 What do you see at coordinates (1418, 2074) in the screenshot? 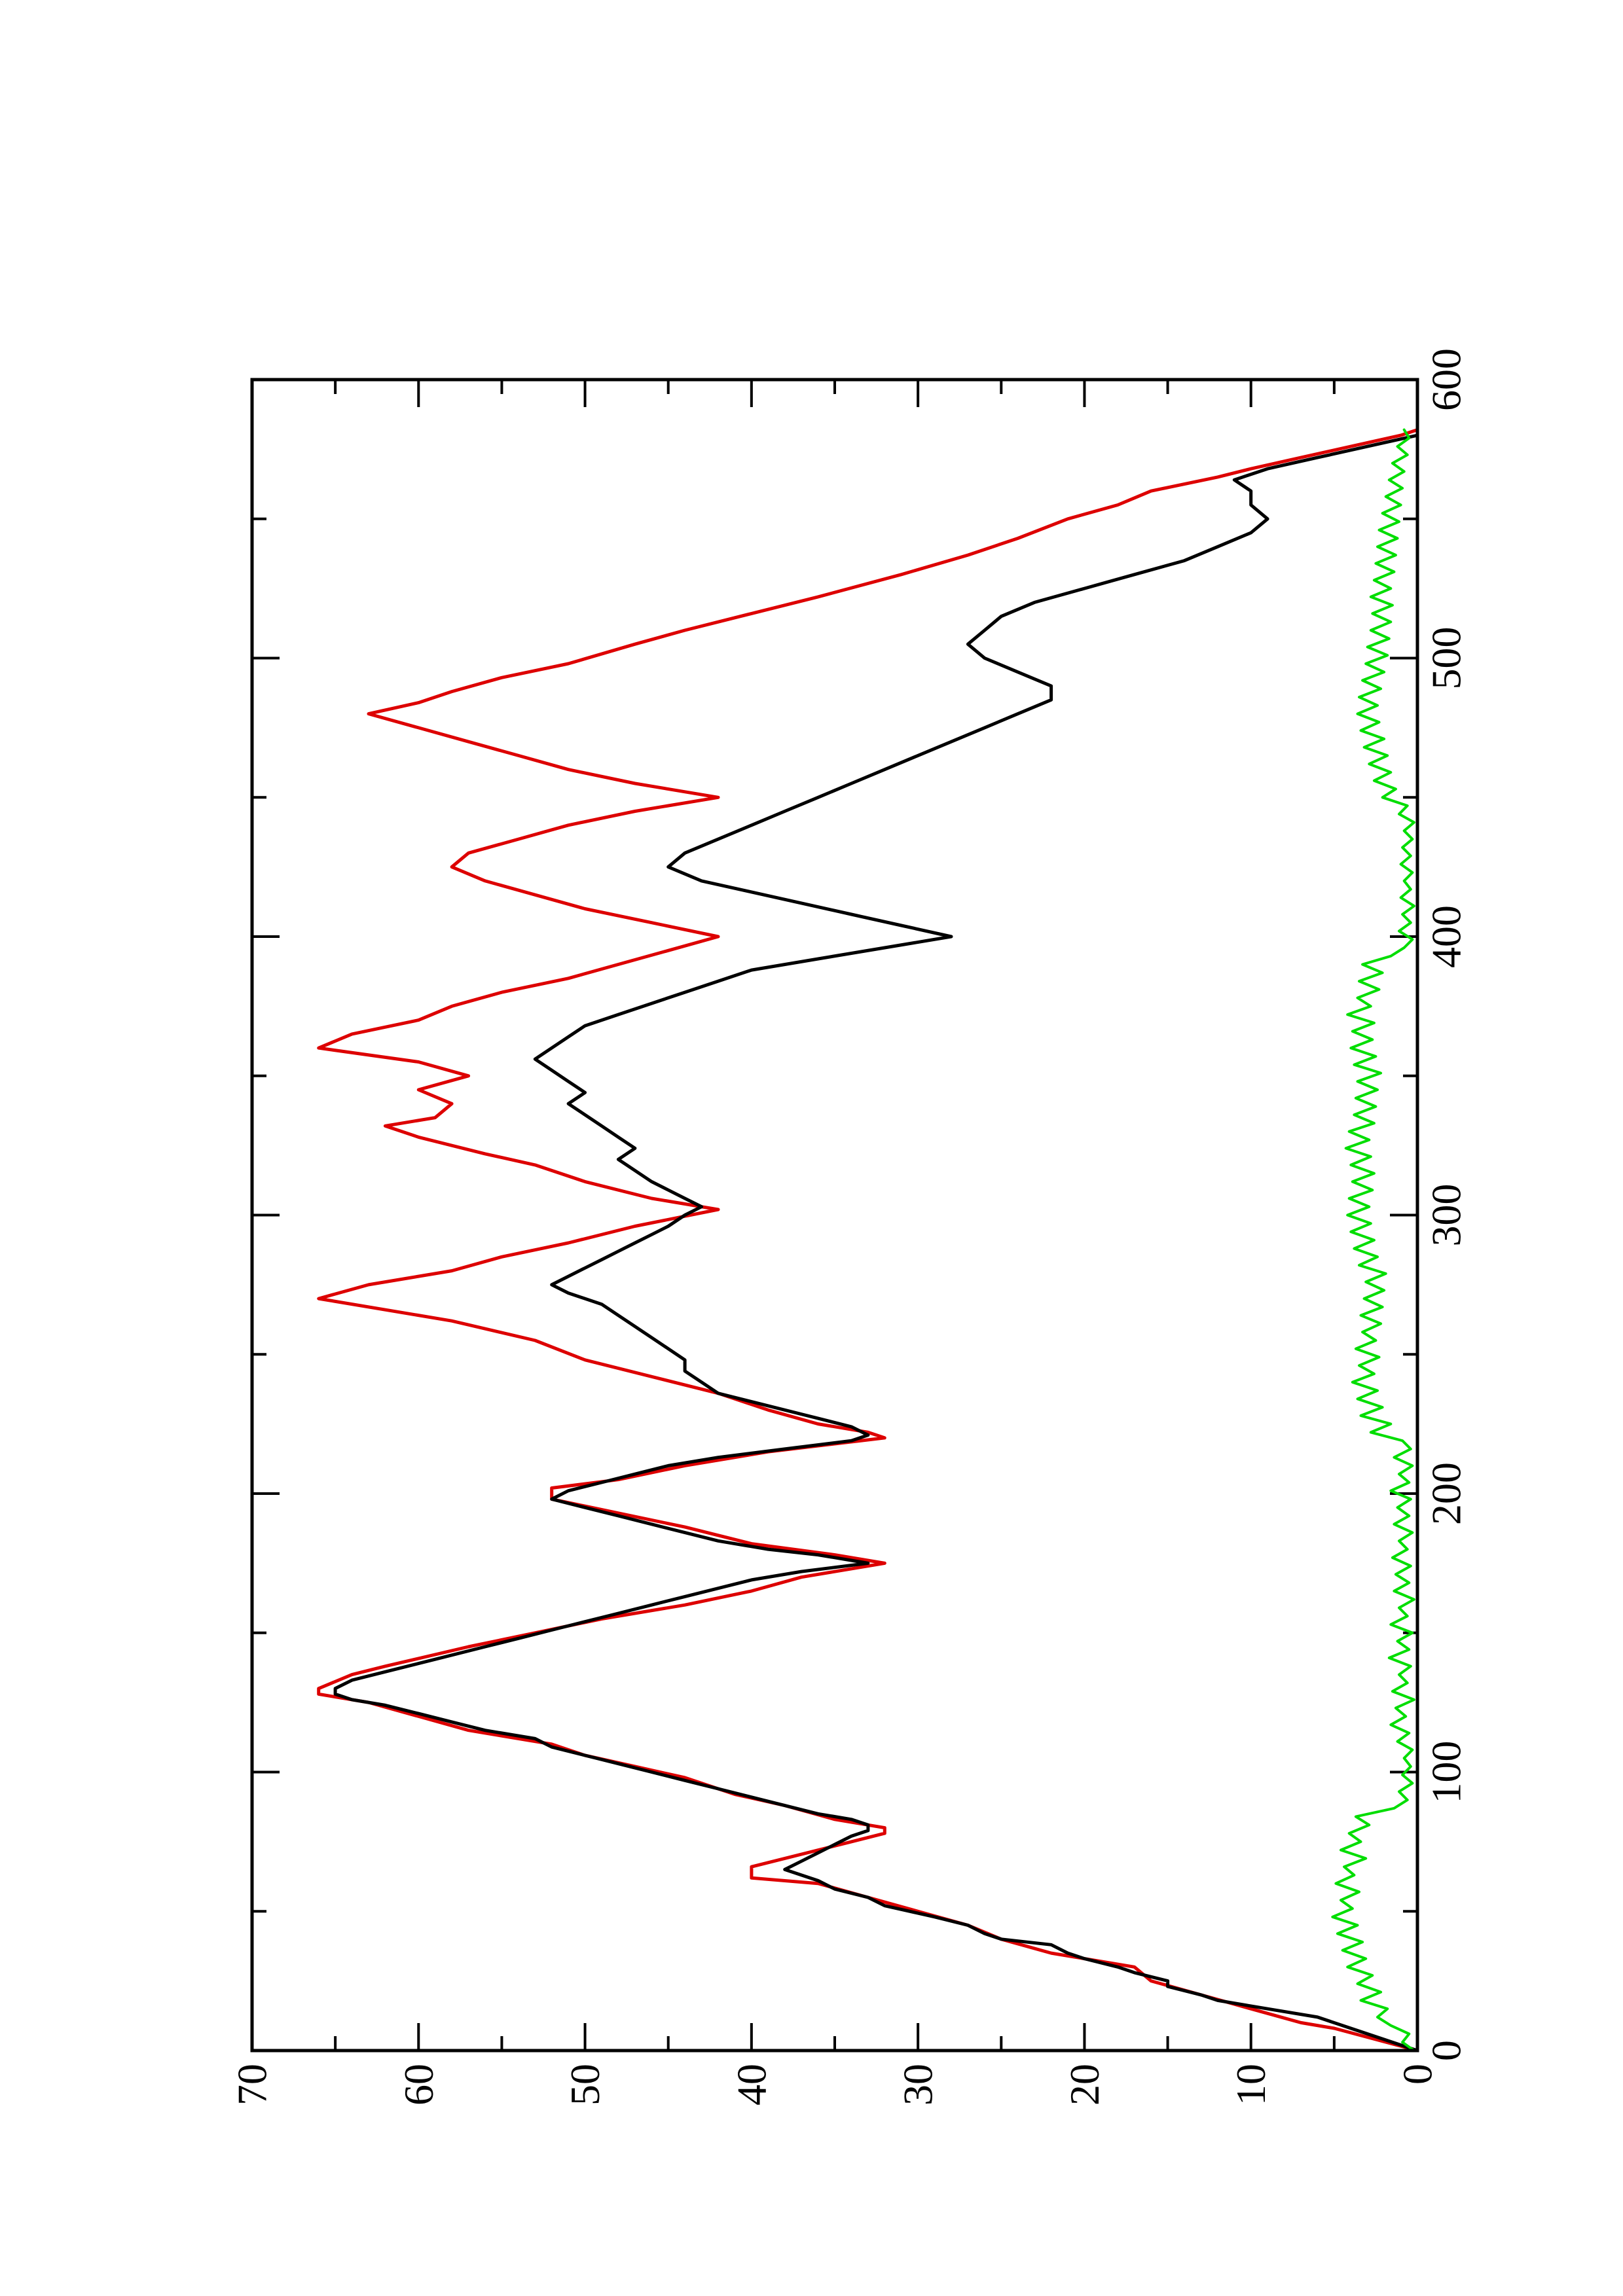
I see `y-tick-label: 0` at bounding box center [1418, 2074].